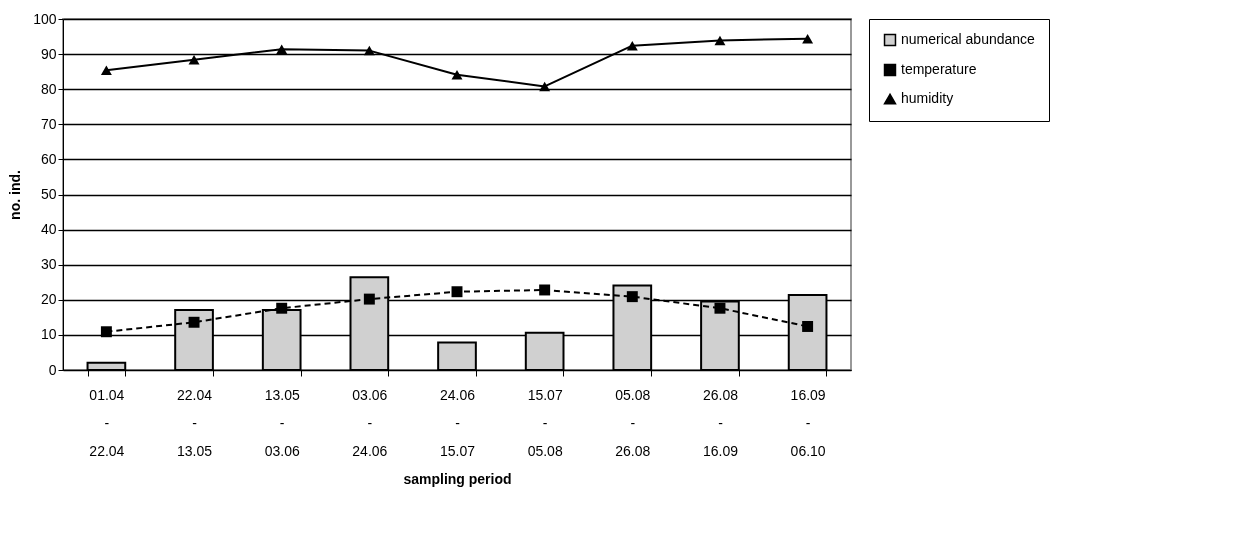 This screenshot has width=1244, height=537. What do you see at coordinates (48, 88) in the screenshot?
I see `y-tick-label: 80` at bounding box center [48, 88].